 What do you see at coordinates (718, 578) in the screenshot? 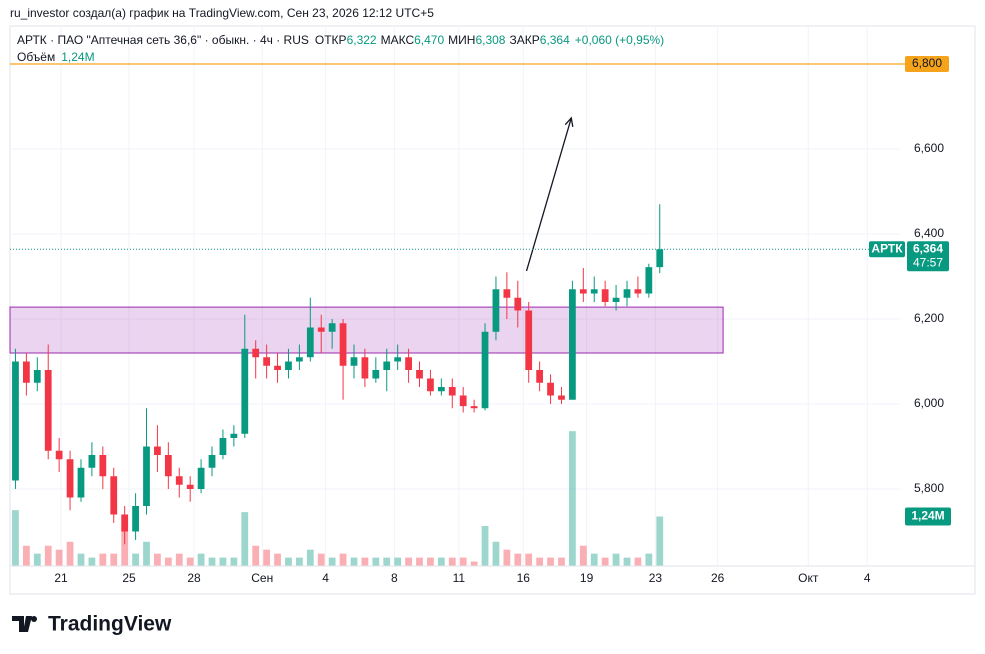
I see `x-tick-label: 26` at bounding box center [718, 578].